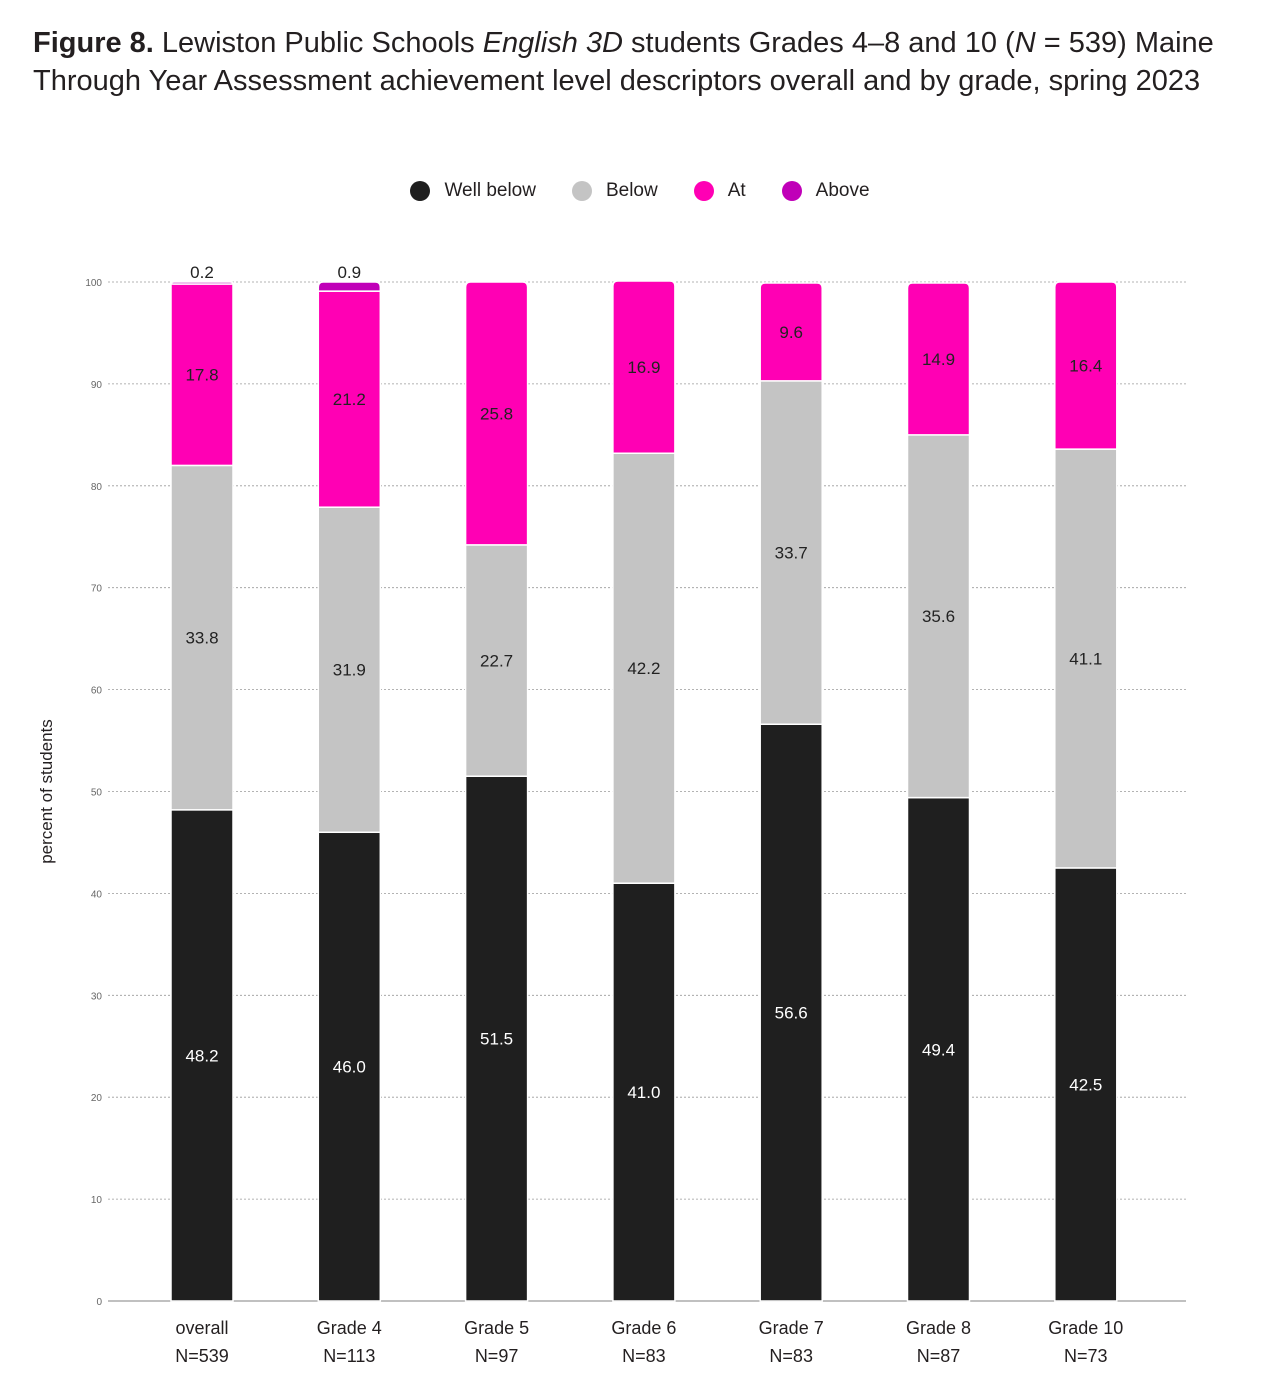 This screenshot has height=1397, width=1280. Describe the element at coordinates (791, 191) in the screenshot. I see `legend-swatch-above` at that location.